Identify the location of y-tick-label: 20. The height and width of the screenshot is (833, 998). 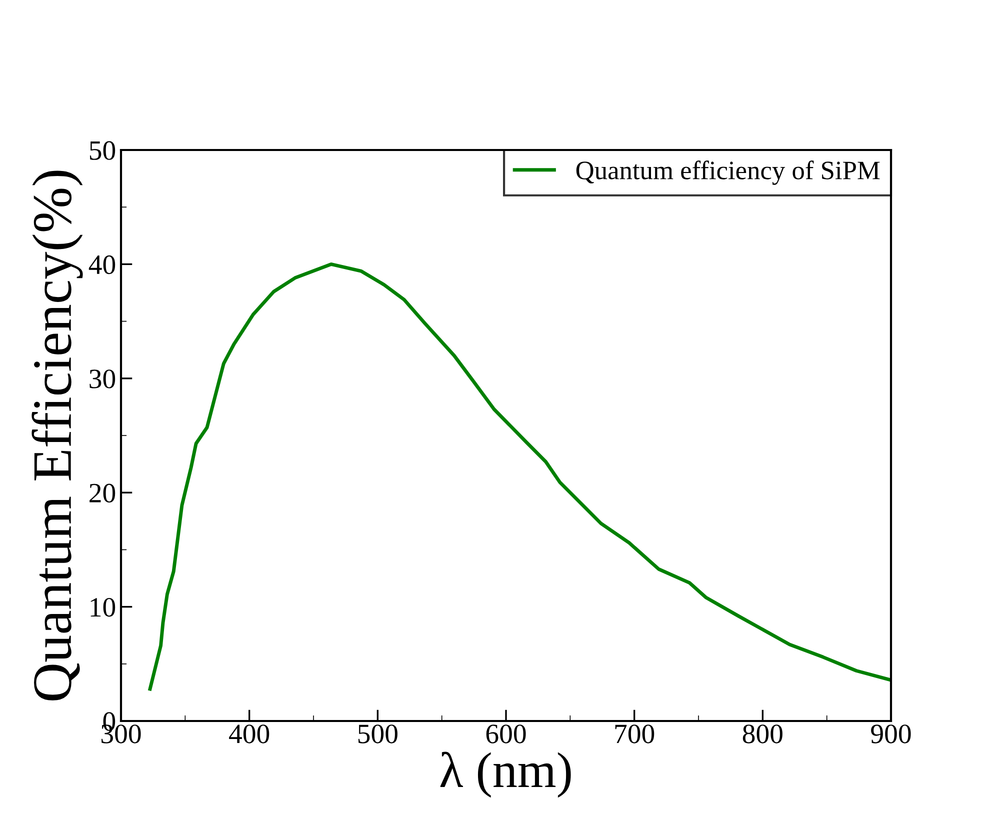
(103, 493).